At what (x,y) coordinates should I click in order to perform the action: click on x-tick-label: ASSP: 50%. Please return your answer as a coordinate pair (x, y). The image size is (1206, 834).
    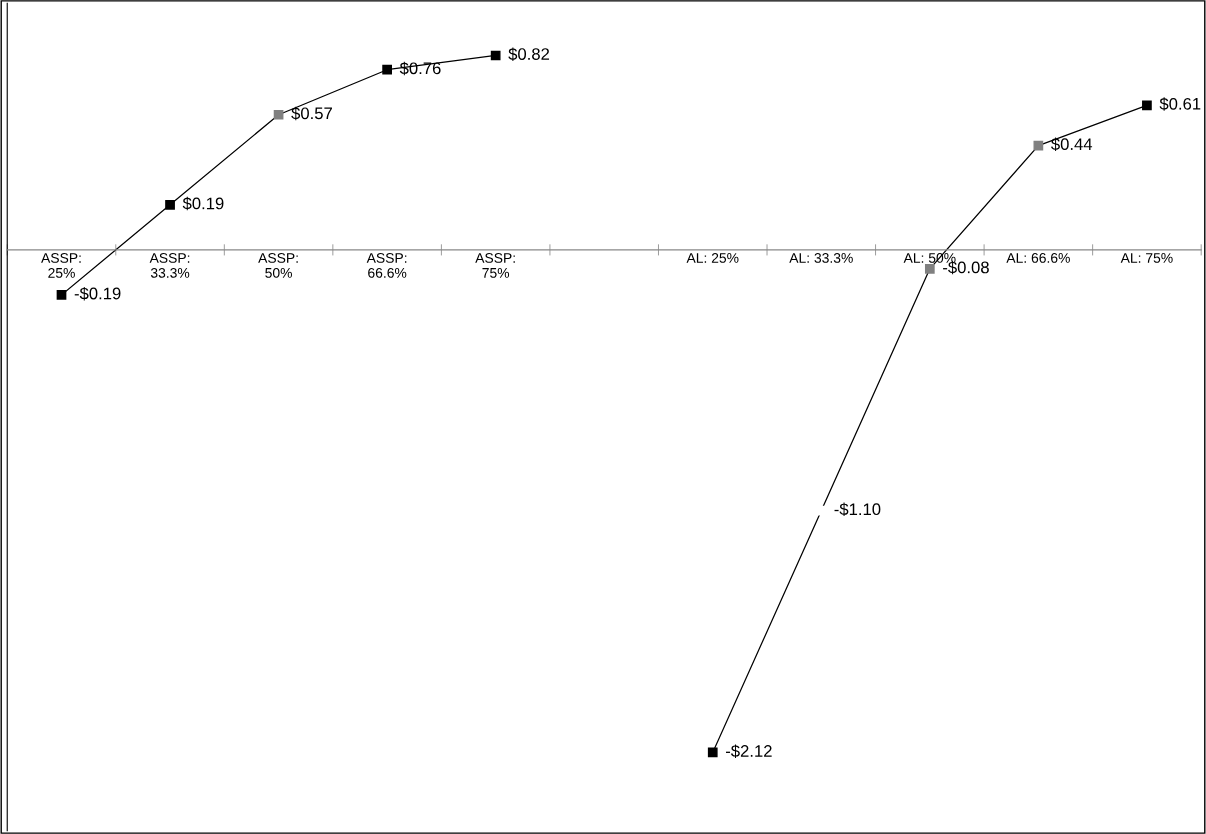
    Looking at the image, I should click on (278, 265).